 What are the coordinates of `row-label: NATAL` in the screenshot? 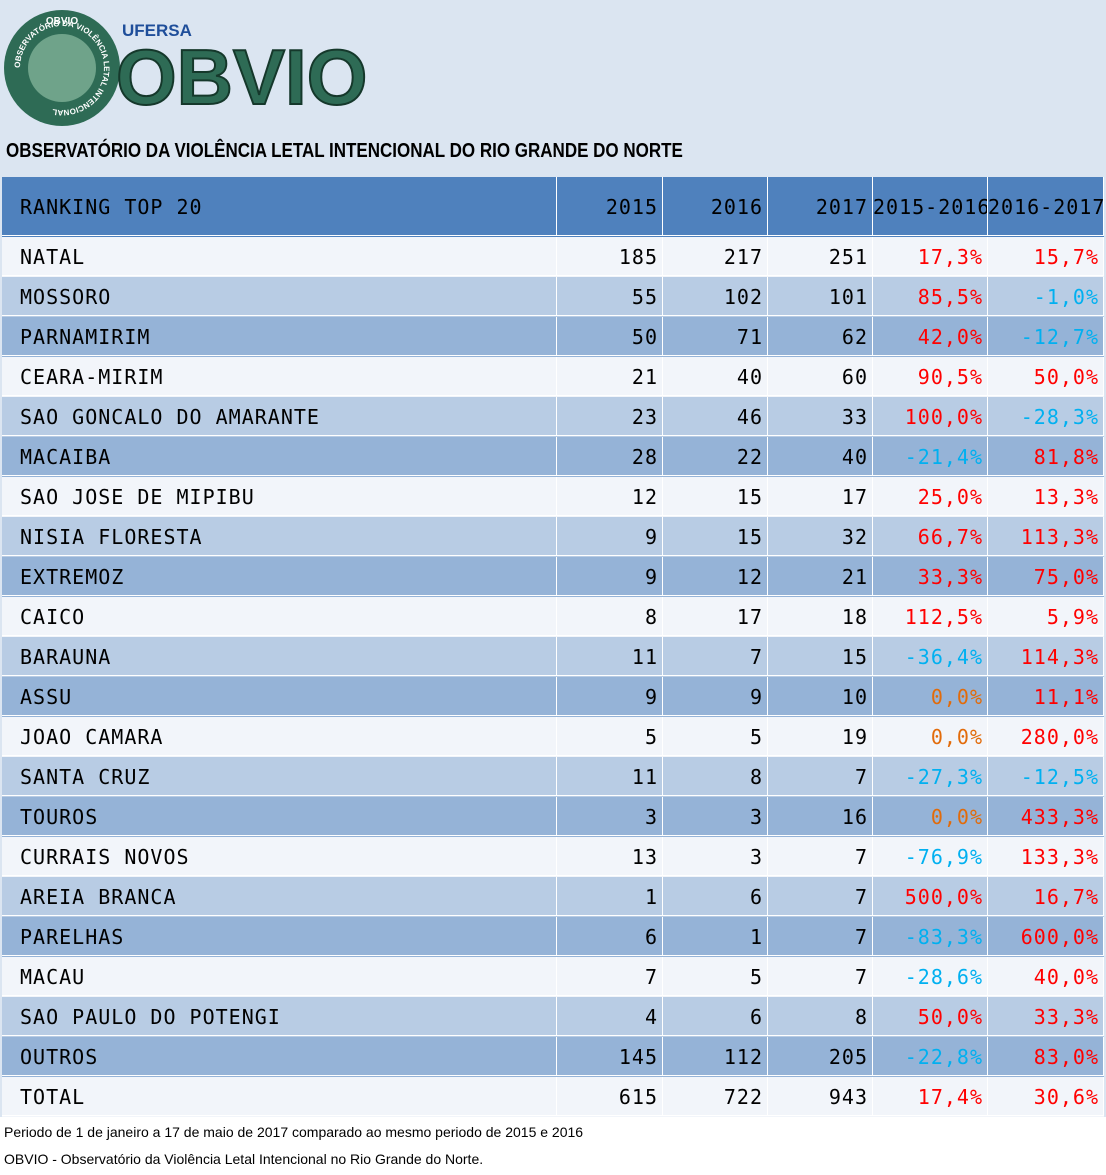 It's located at (279, 256).